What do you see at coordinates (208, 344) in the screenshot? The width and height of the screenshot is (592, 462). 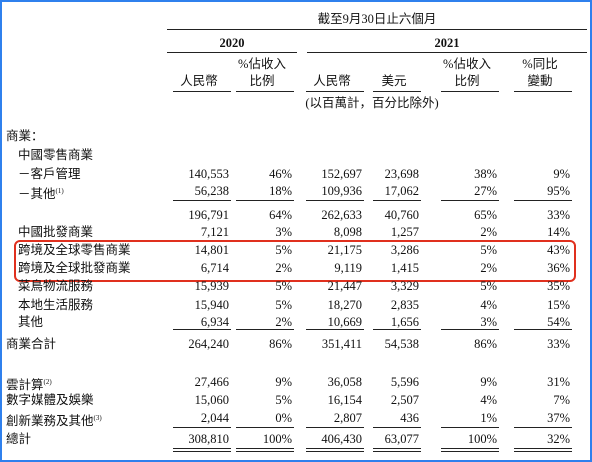 I see `cell: 264,240` at bounding box center [208, 344].